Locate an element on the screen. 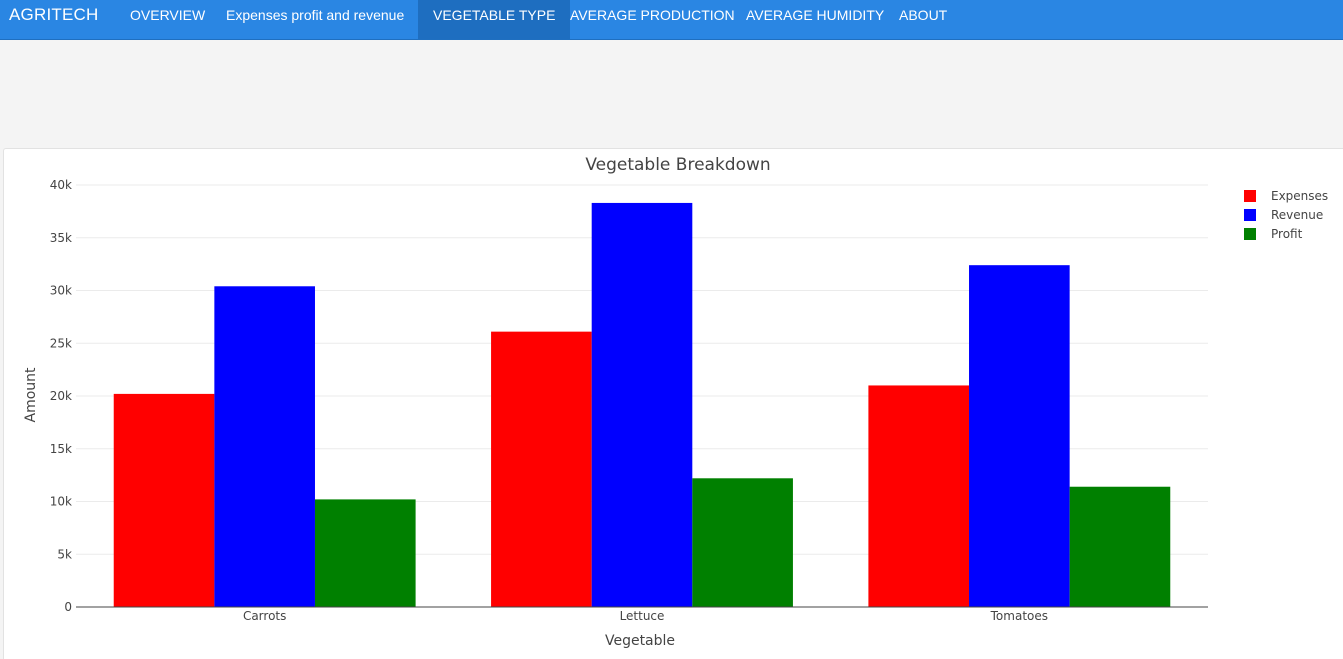  legend-item-profit: Profit is located at coordinates (1273, 234).